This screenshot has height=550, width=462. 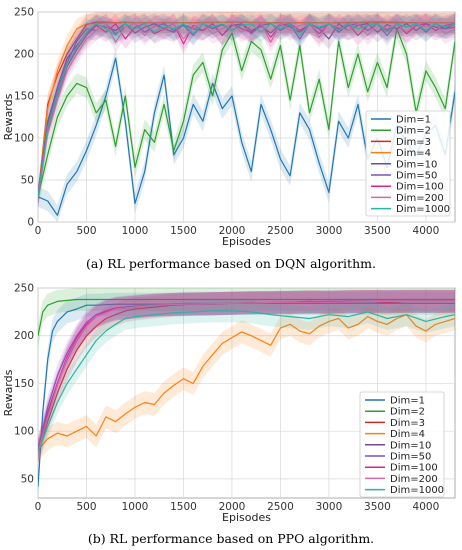 What do you see at coordinates (30, 223) in the screenshot?
I see `y-tick-label: 0` at bounding box center [30, 223].